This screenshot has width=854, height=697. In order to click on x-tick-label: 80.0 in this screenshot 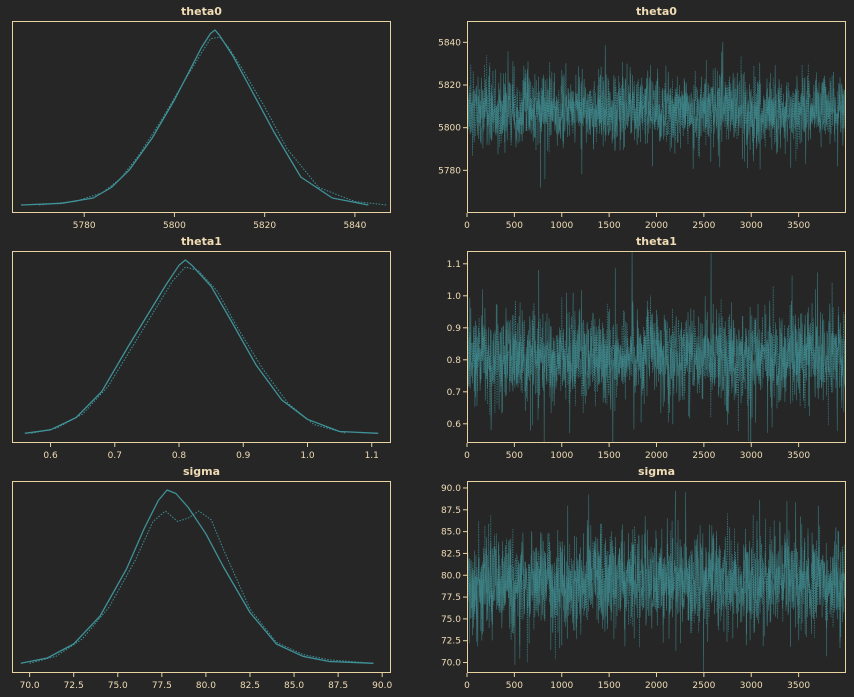, I will do `click(206, 686)`.